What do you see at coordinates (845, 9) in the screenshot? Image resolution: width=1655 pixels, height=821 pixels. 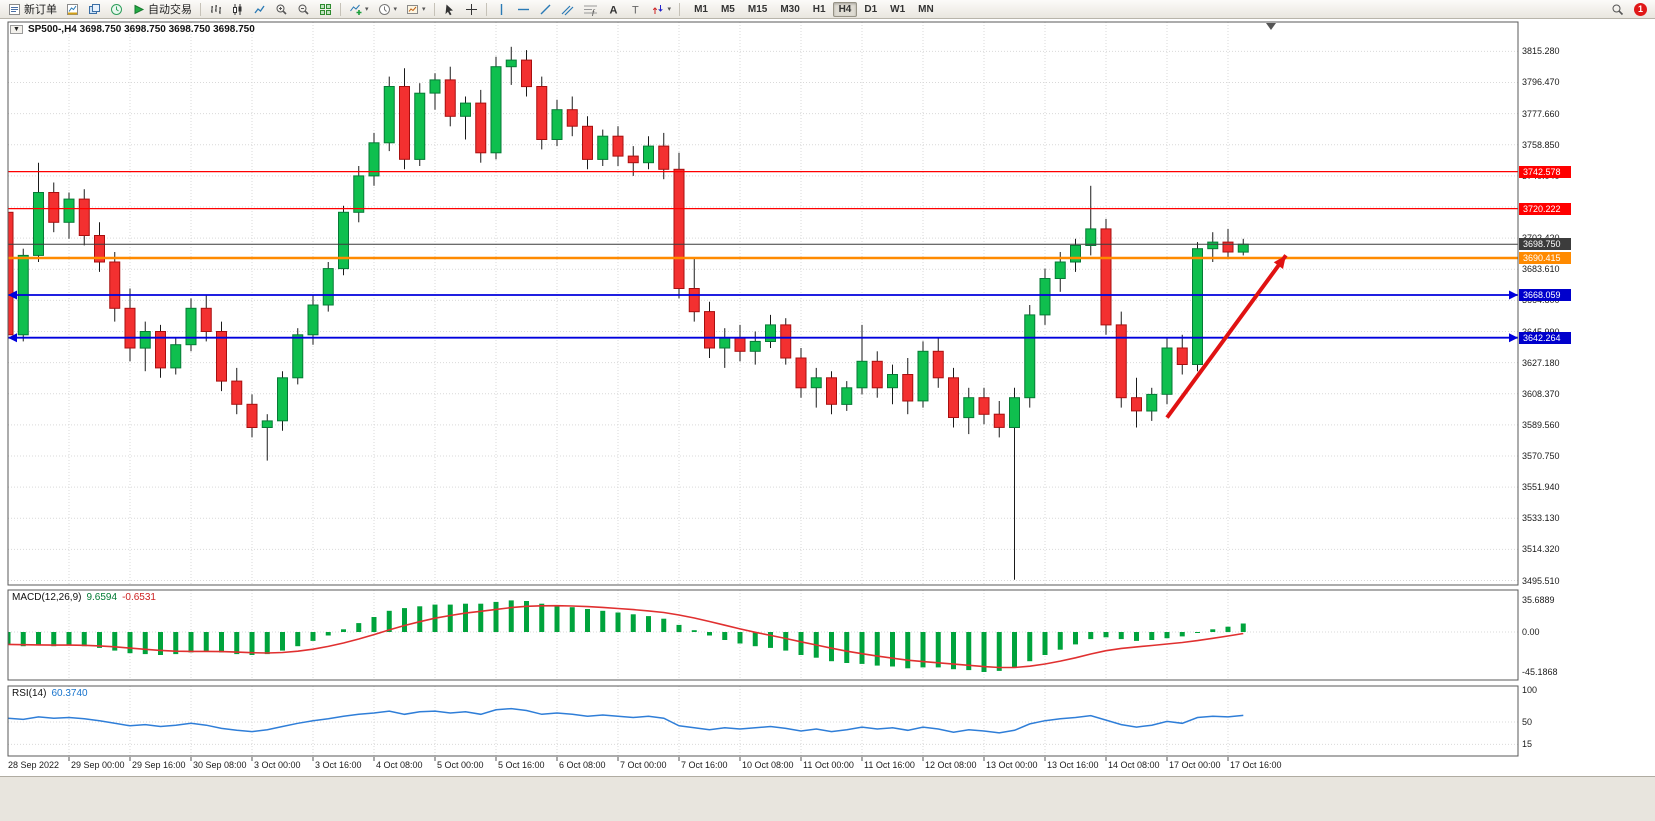 I see `timeframe-h4: H4` at bounding box center [845, 9].